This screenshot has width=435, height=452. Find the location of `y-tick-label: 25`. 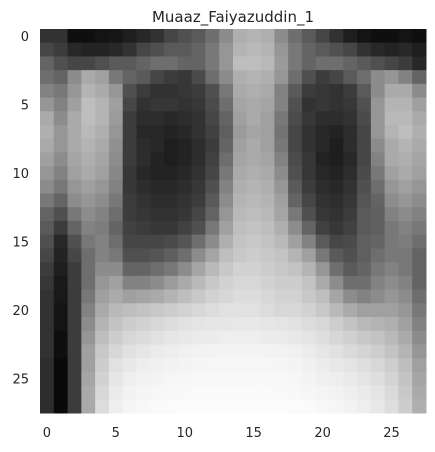

y-tick-label: 25 is located at coordinates (20, 380).